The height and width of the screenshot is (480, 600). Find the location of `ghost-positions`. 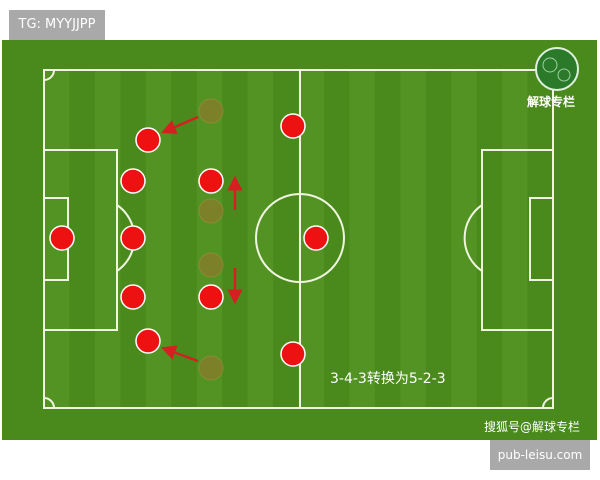

ghost-positions is located at coordinates (211, 239).